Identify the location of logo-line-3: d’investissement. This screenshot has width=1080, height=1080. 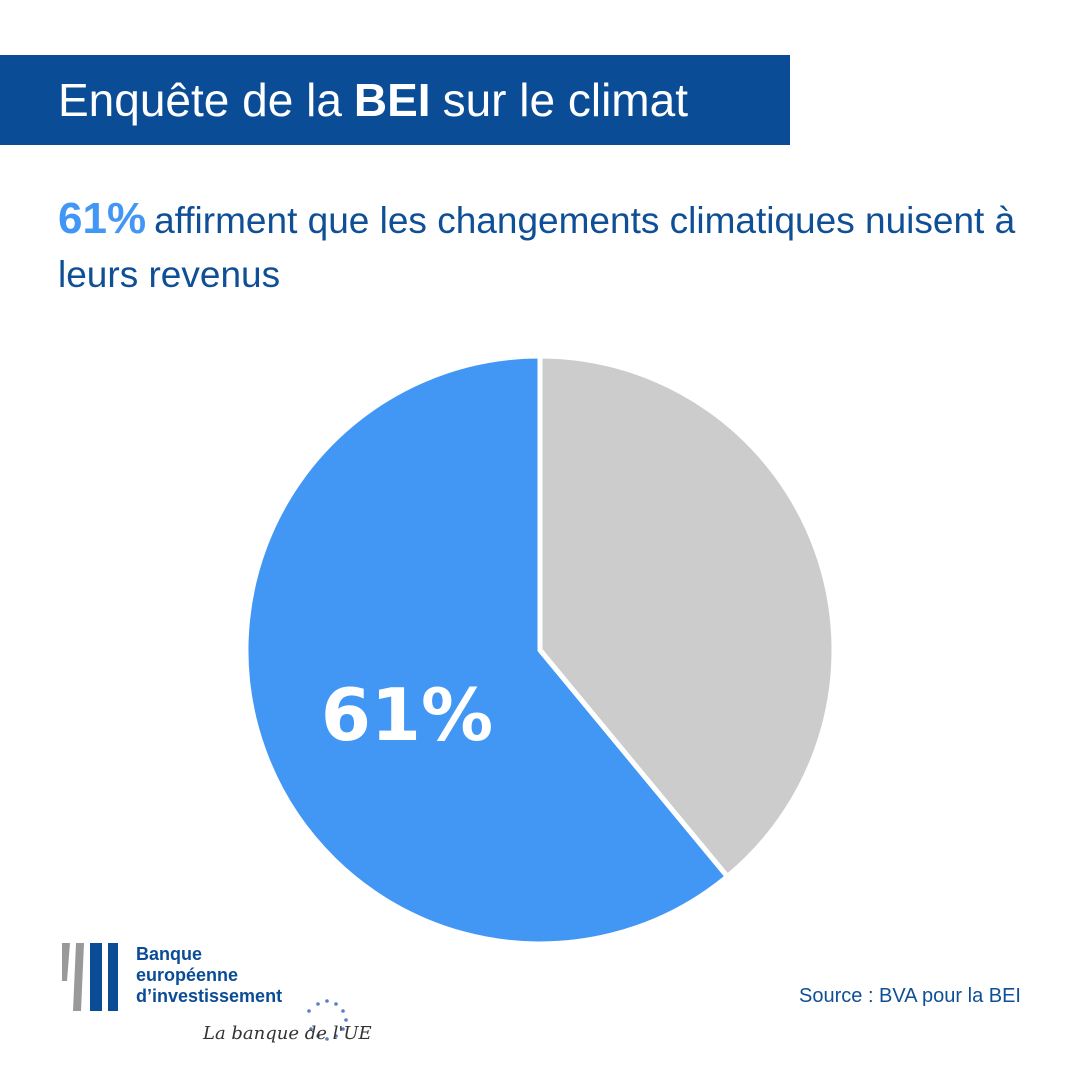
(209, 996).